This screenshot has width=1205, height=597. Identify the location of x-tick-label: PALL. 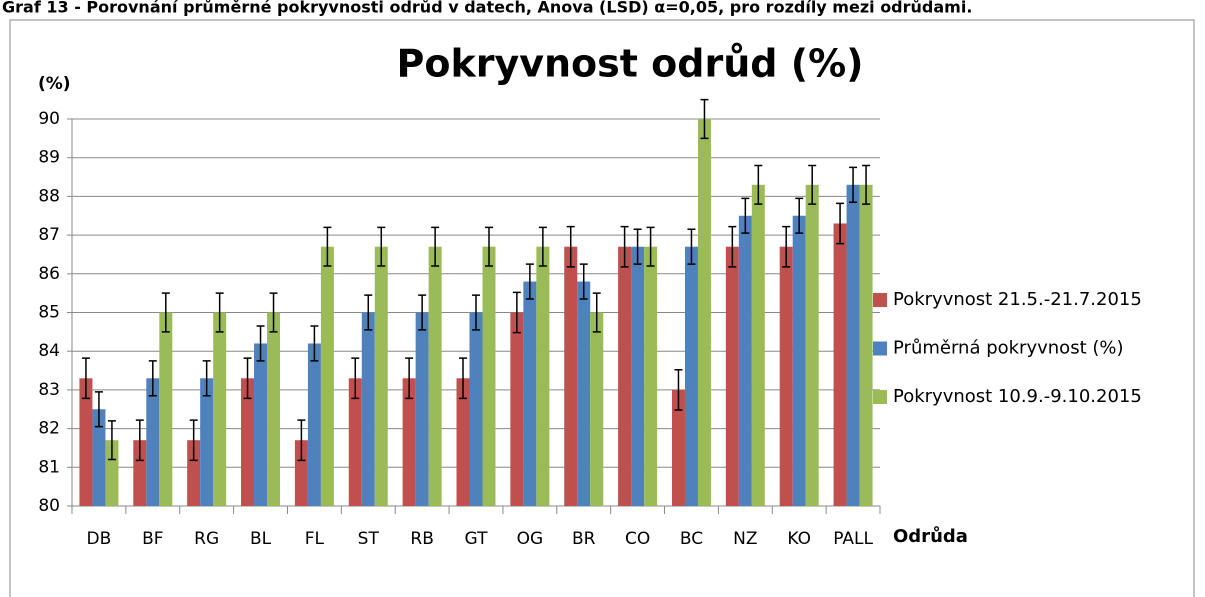
(853, 539).